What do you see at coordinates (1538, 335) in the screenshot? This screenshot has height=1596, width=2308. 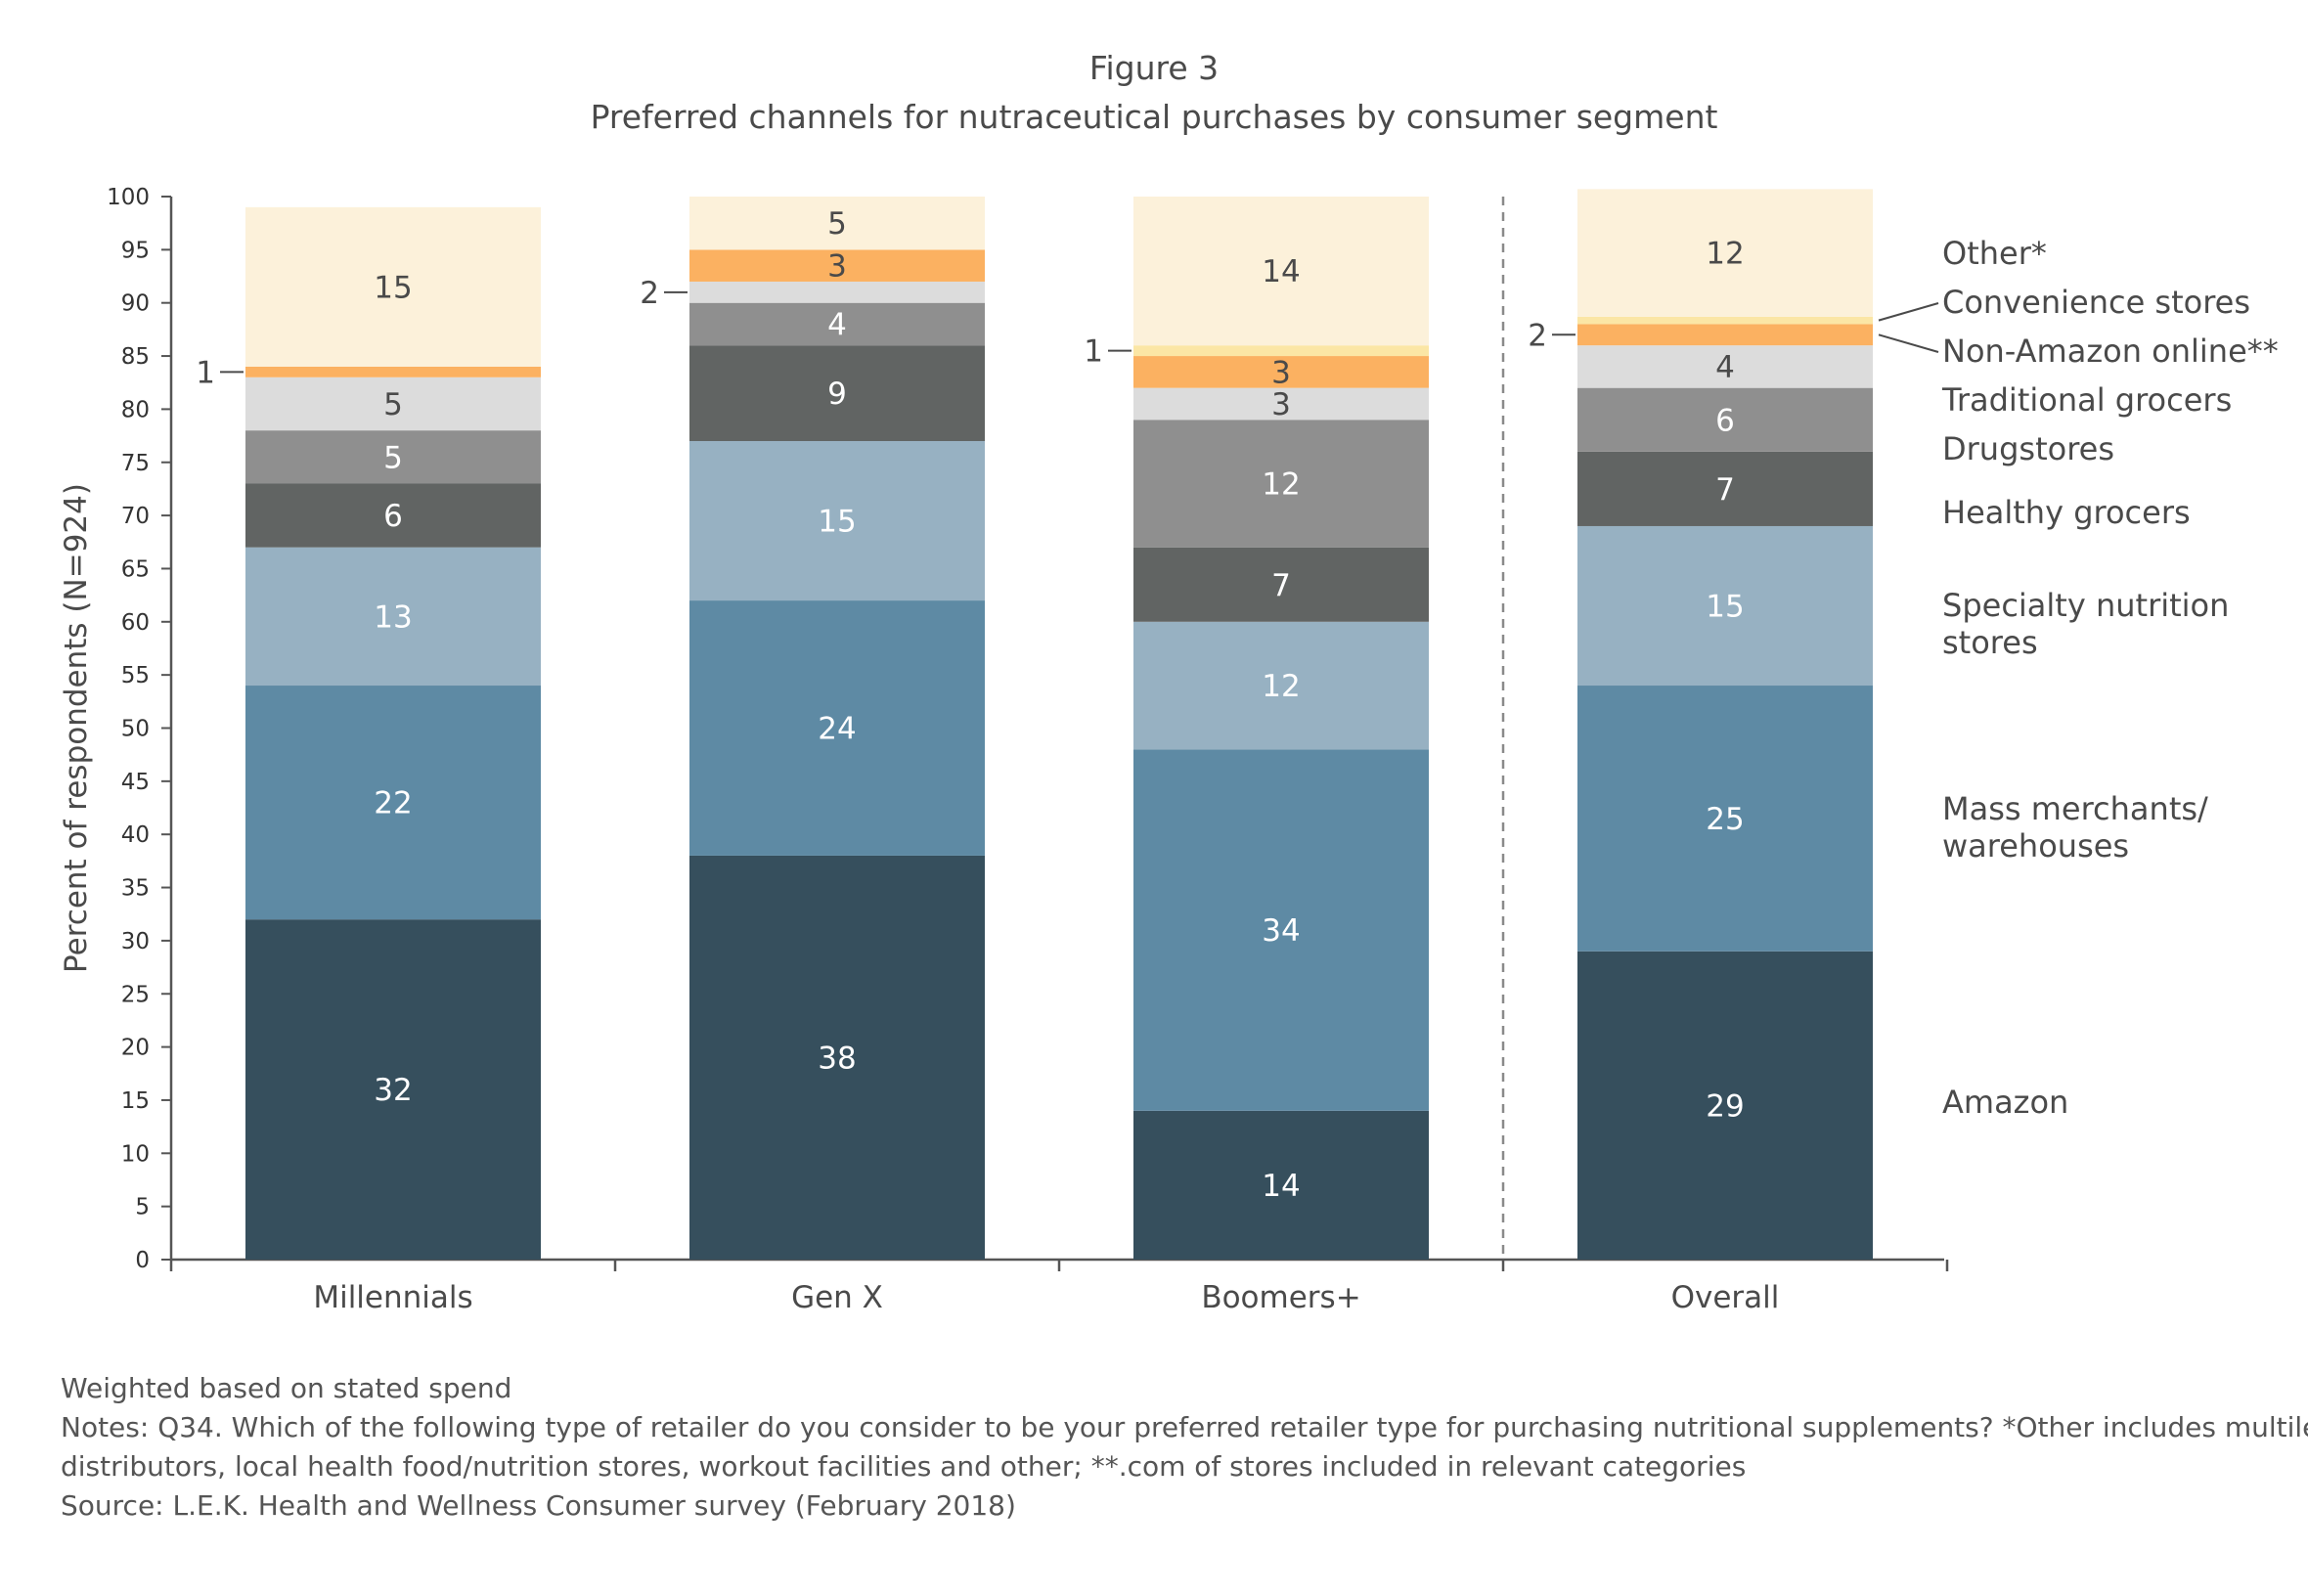 I see `callout-label-overall-non-amazon-online: 2` at bounding box center [1538, 335].